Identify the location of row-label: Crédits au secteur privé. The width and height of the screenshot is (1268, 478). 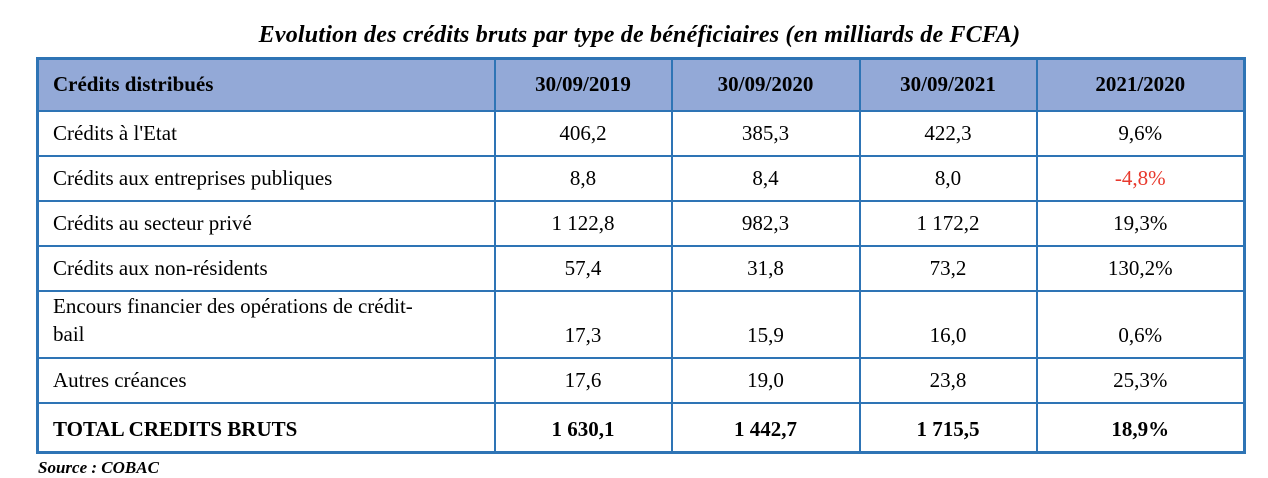
(266, 223).